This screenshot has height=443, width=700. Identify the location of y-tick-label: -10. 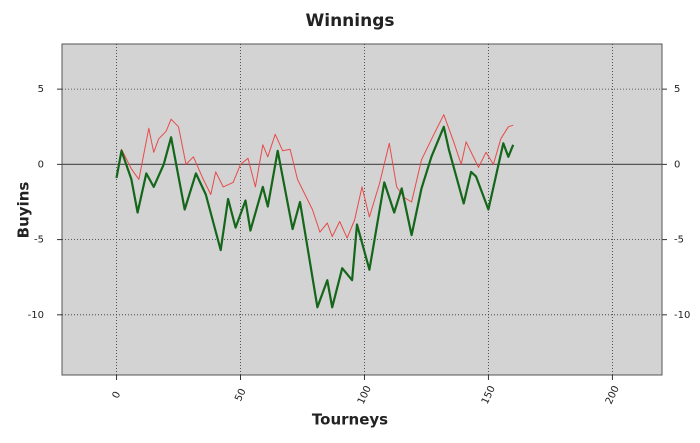
(36, 315).